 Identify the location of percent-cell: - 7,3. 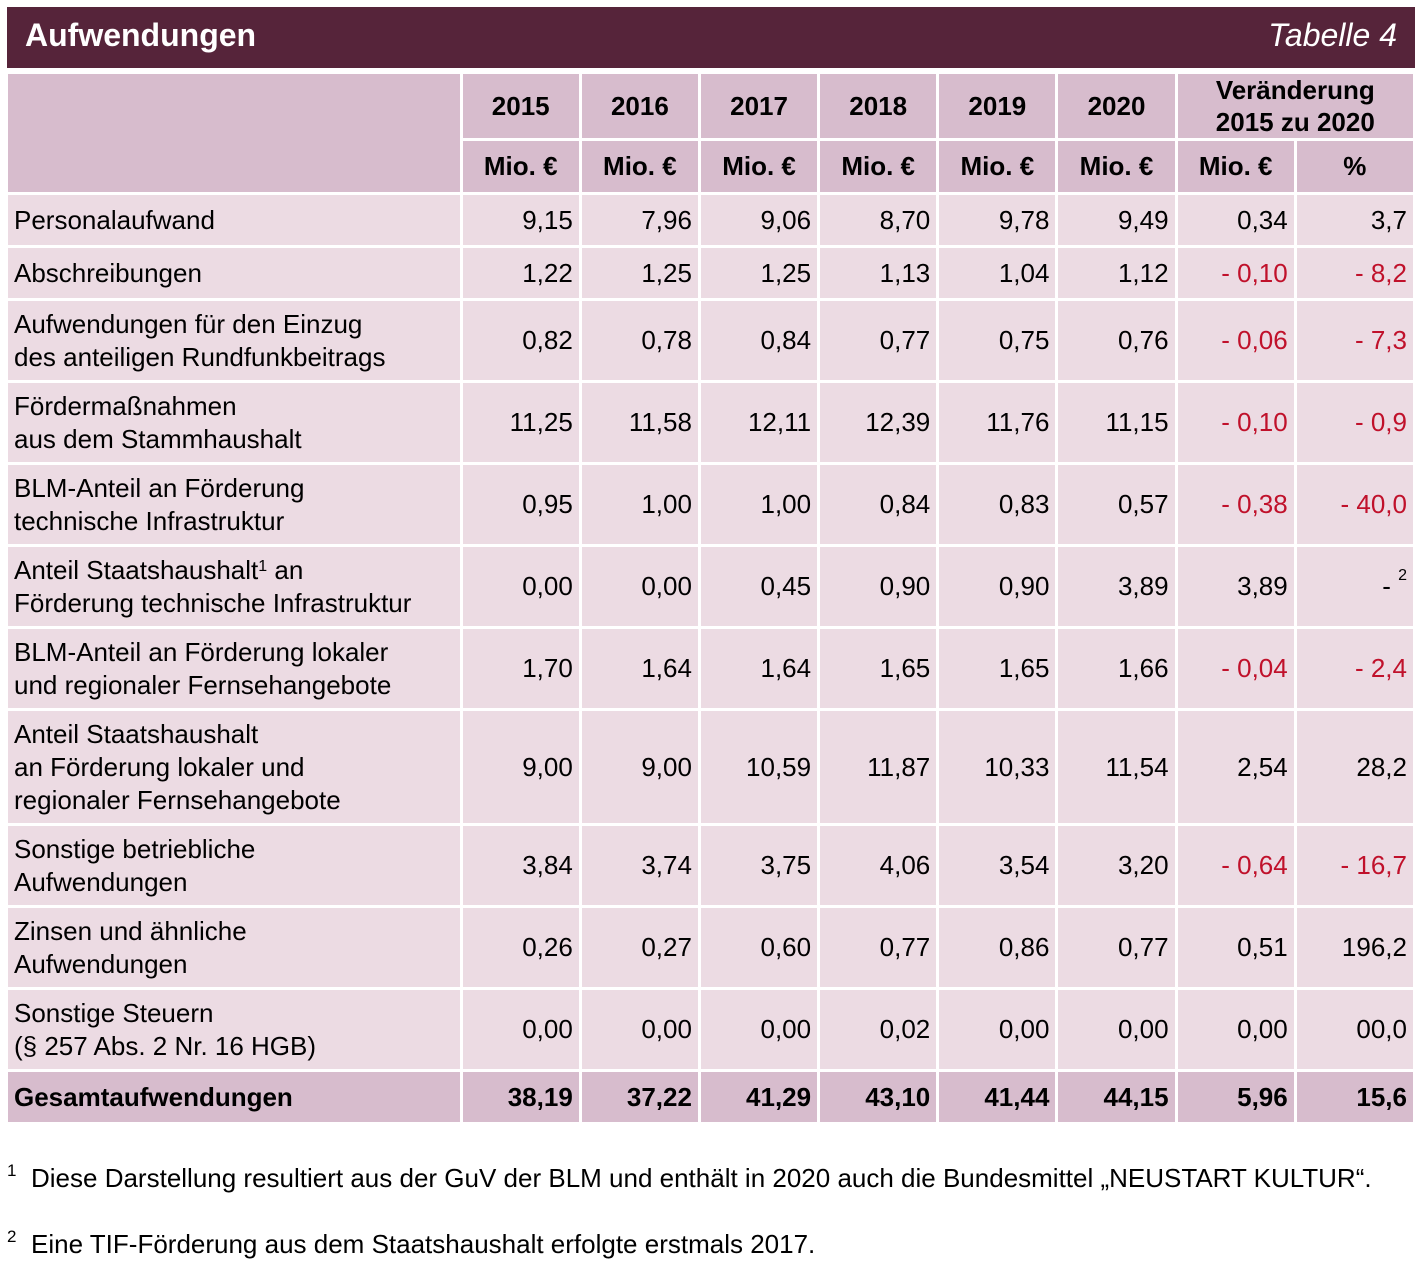
(1354, 340).